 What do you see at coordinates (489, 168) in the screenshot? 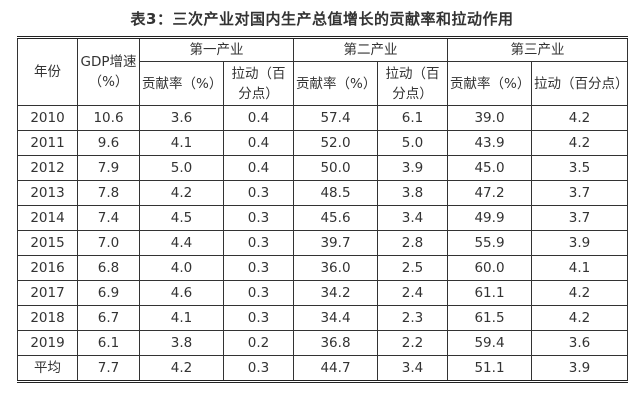
I see `cell-tertiary-rate: 45.0` at bounding box center [489, 168].